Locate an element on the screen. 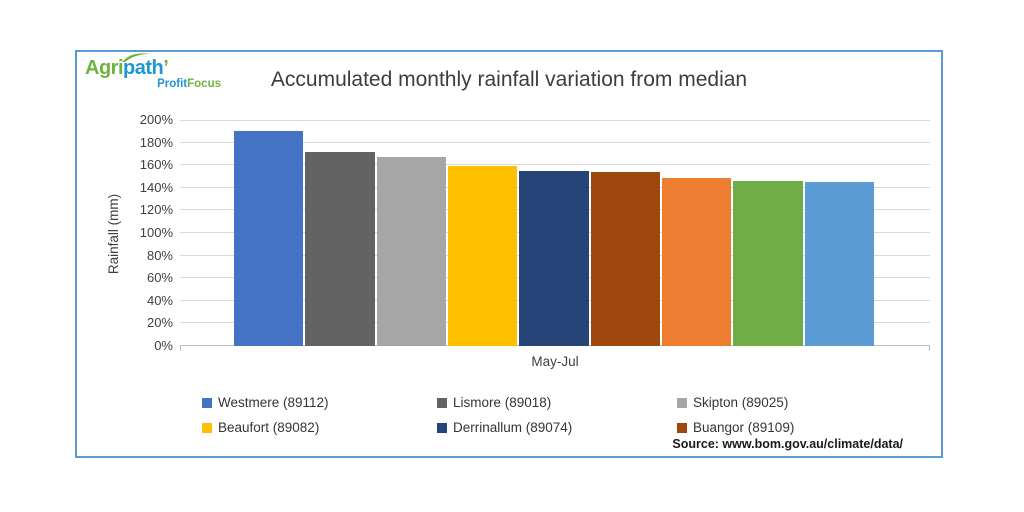 Image resolution: width=1024 pixels, height=512 pixels. y-tick-label-40: 40% is located at coordinates (159, 300).